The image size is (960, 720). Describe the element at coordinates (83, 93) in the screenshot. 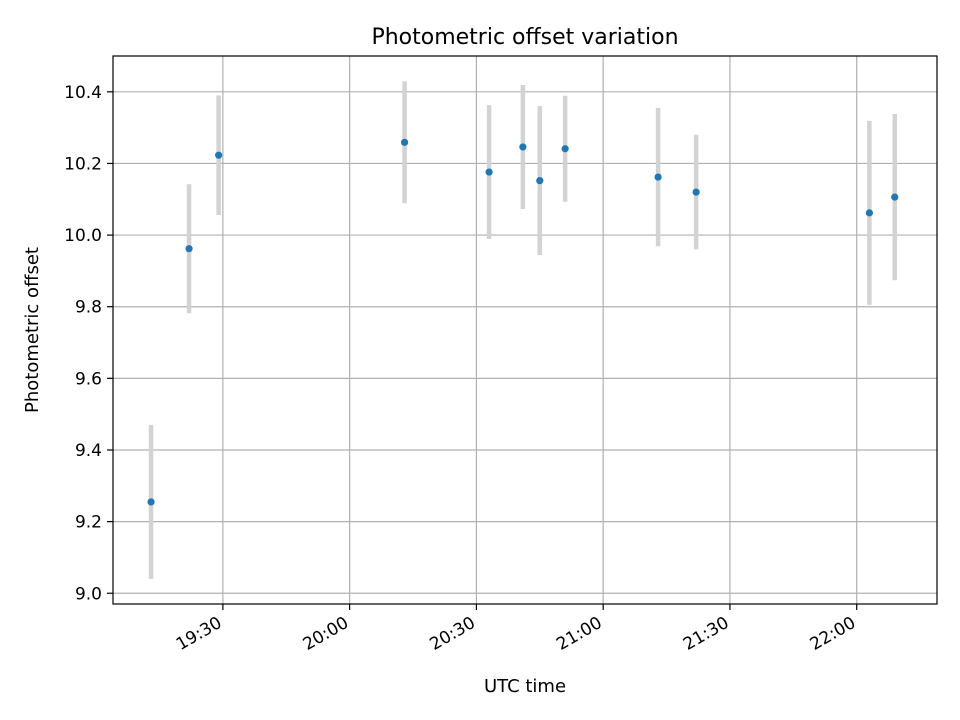

I see `y-tick-label: 10.4` at that location.